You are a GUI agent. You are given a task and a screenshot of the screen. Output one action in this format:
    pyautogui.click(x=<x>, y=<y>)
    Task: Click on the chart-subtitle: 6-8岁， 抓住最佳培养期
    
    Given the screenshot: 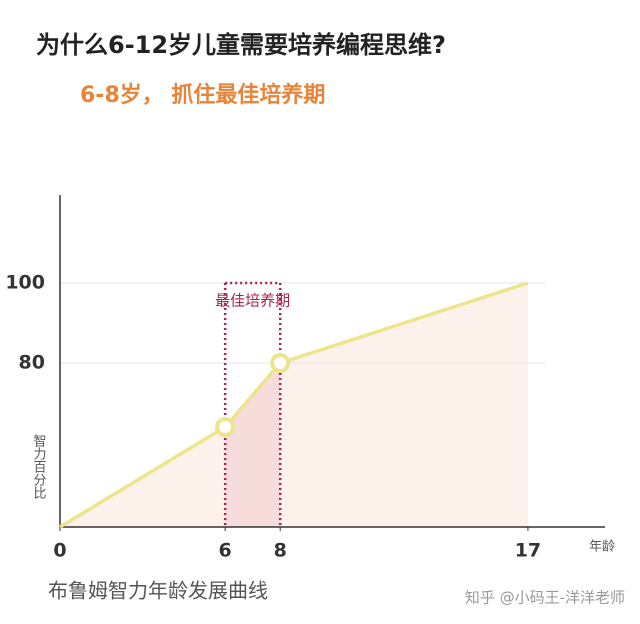 What is the action you would take?
    pyautogui.click(x=202, y=95)
    